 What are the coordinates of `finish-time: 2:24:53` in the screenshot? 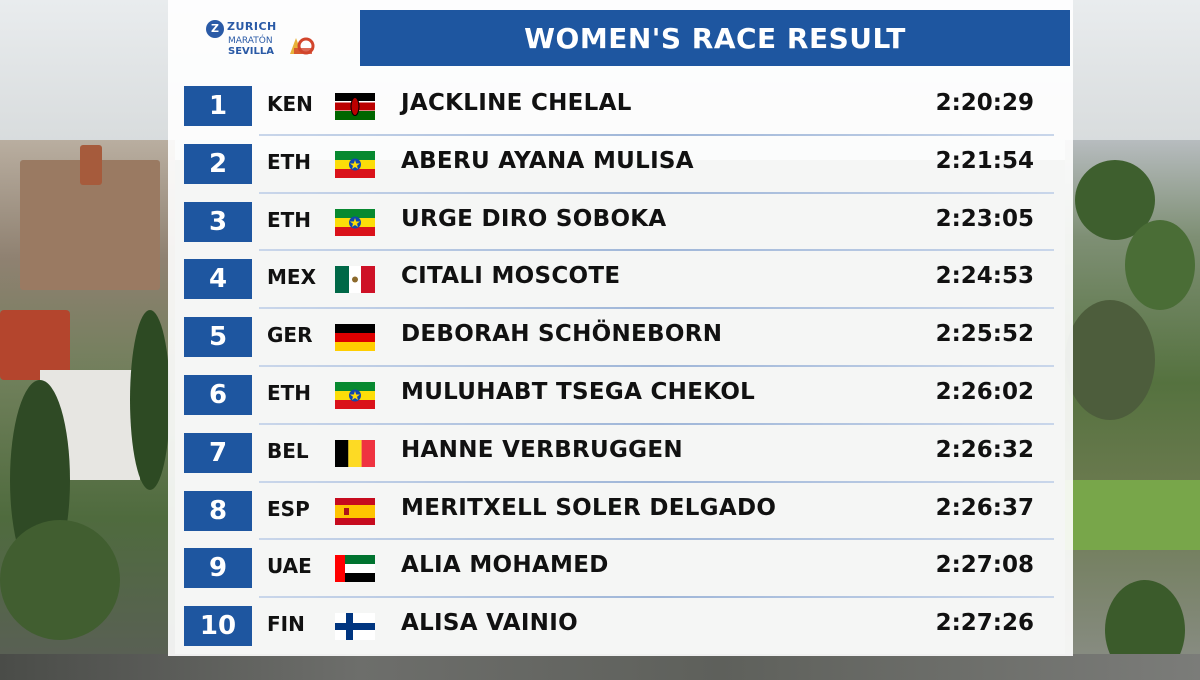 It's located at (984, 276).